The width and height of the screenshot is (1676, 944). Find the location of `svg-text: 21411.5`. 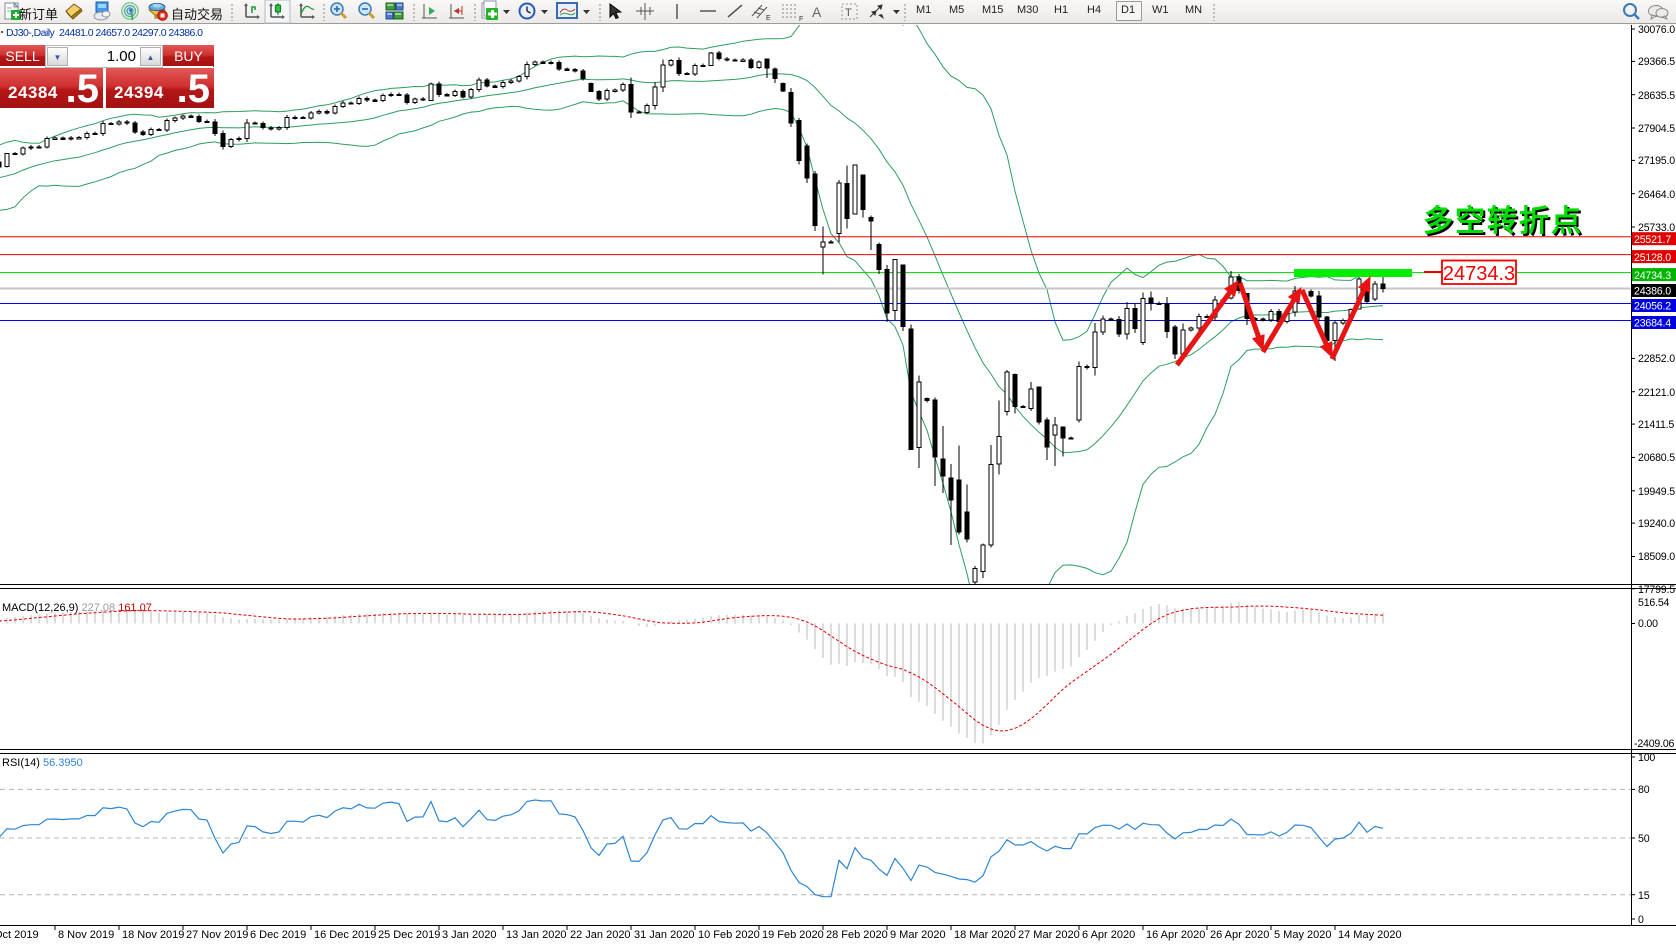

svg-text: 21411.5 is located at coordinates (1656, 425).